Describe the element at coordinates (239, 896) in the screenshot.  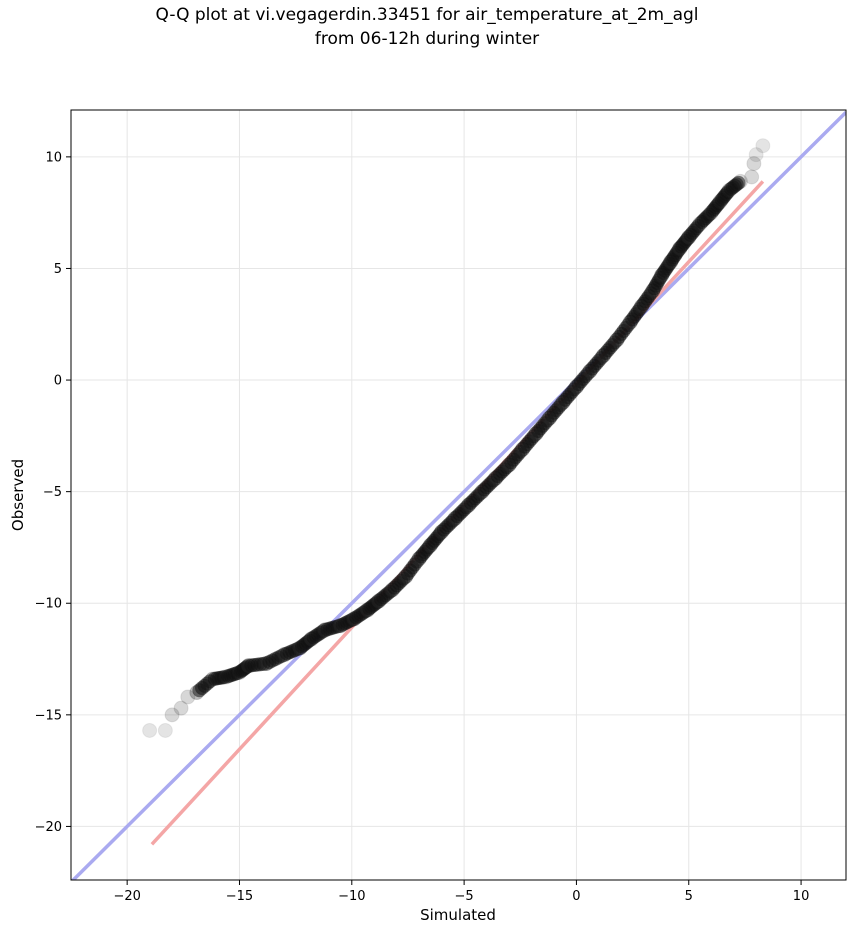
I see `x-tick-label: −15` at that location.